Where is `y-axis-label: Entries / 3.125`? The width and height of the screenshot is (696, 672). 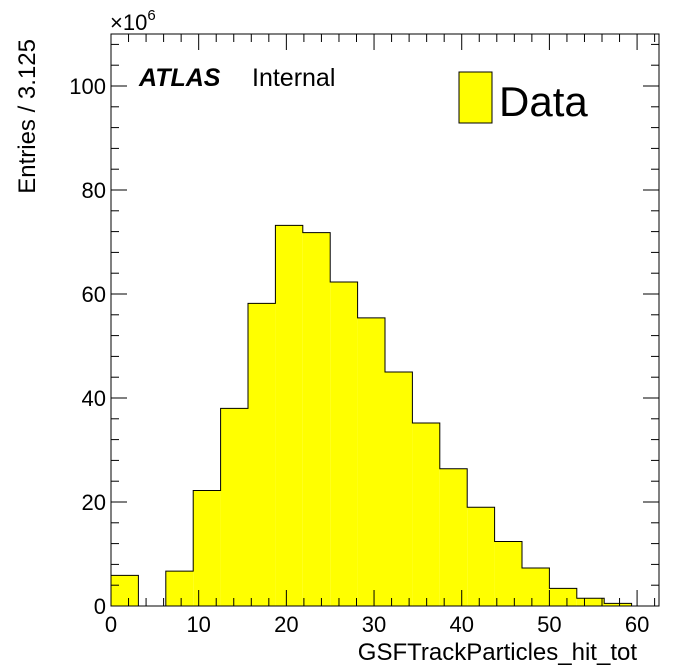
y-axis-label: Entries / 3.125 is located at coordinates (27, 116).